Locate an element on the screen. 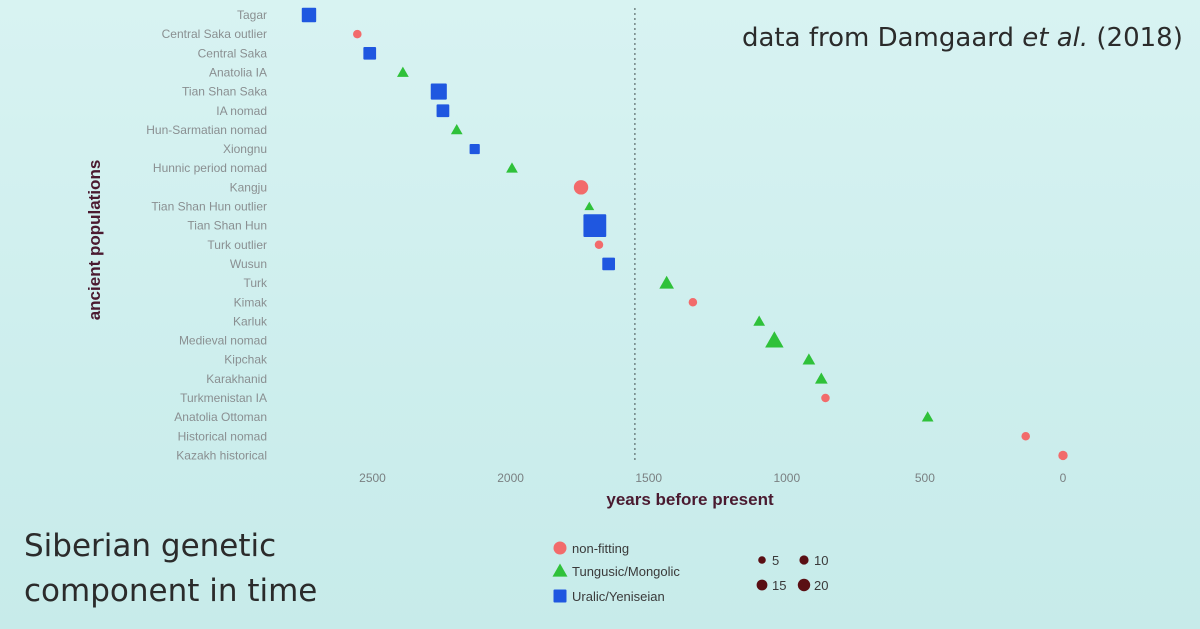  x-tick-labels: 2500 2000 1500 1000 500 0 is located at coordinates (713, 478).